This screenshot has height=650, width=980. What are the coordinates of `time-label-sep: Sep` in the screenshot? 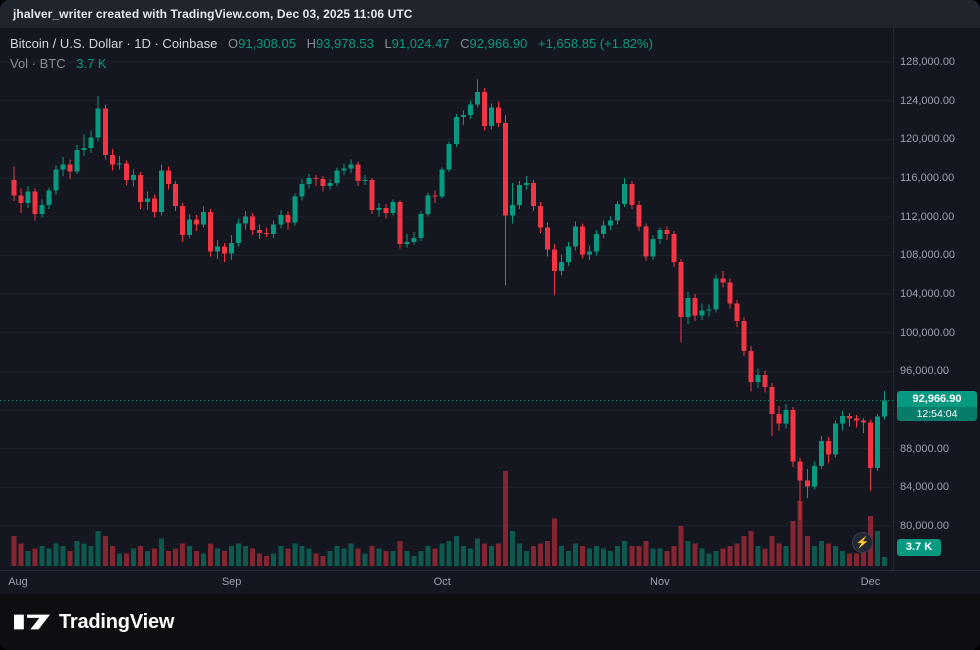 It's located at (231, 582).